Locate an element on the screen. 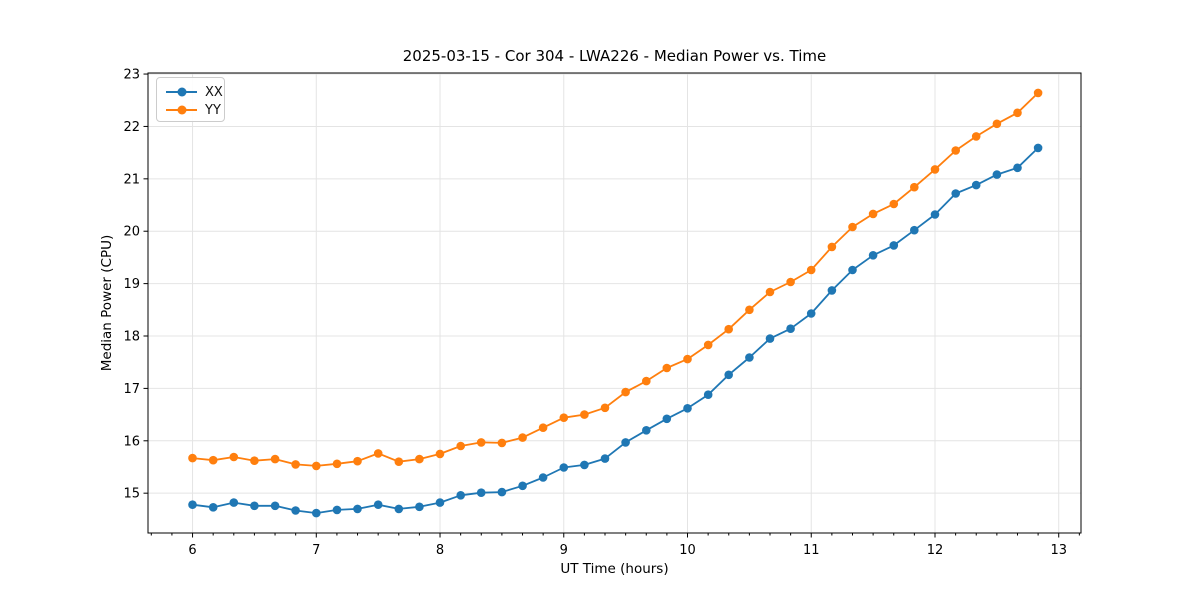  y-tick-label: 23 is located at coordinates (131, 75).